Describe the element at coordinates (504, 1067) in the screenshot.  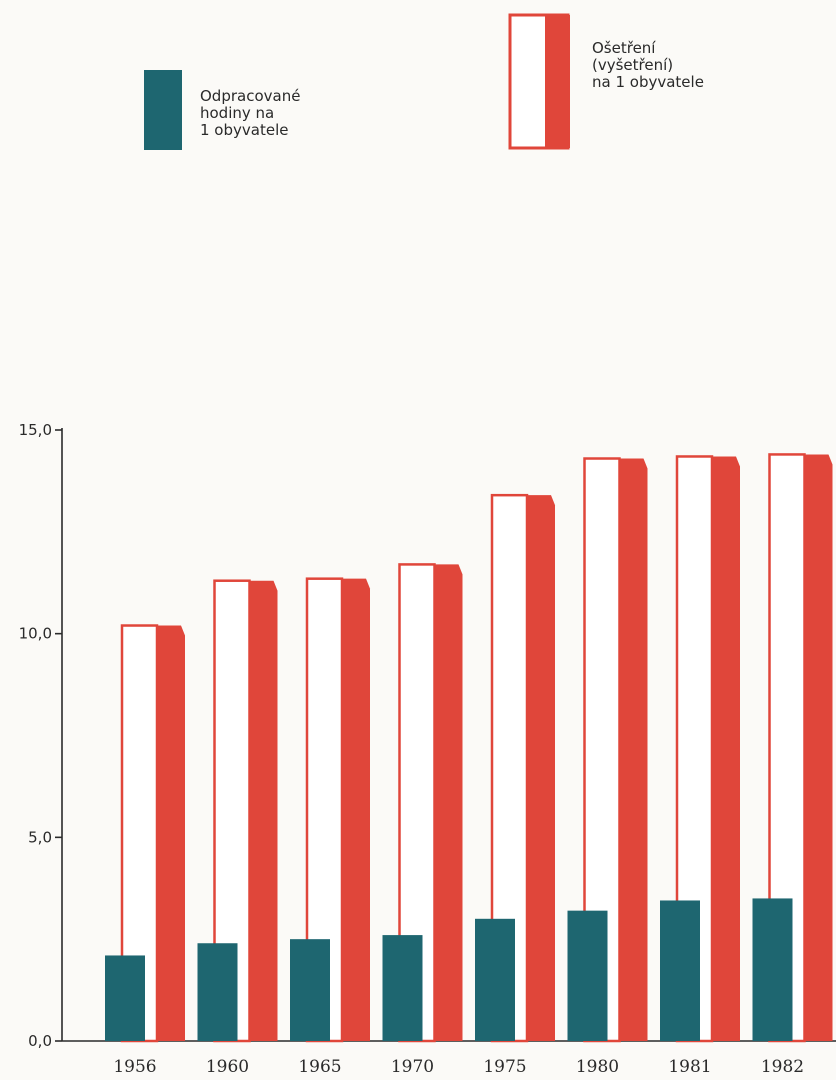
I see `x-tick-label: 1975` at that location.